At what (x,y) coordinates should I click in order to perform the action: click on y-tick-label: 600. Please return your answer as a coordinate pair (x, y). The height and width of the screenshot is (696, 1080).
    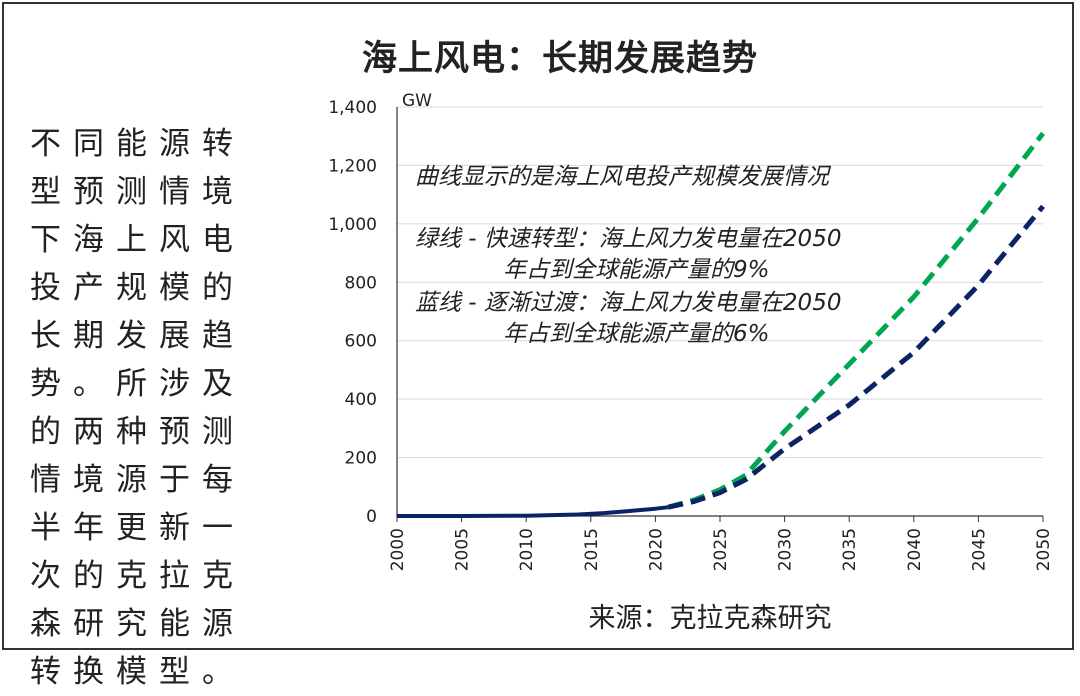
    Looking at the image, I should click on (361, 342).